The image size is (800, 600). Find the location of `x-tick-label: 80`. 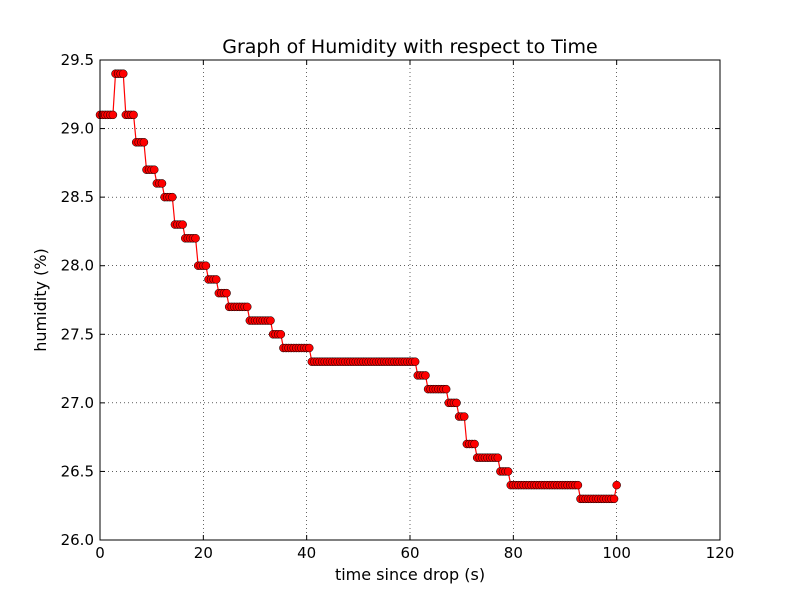

x-tick-label: 80 is located at coordinates (513, 553).